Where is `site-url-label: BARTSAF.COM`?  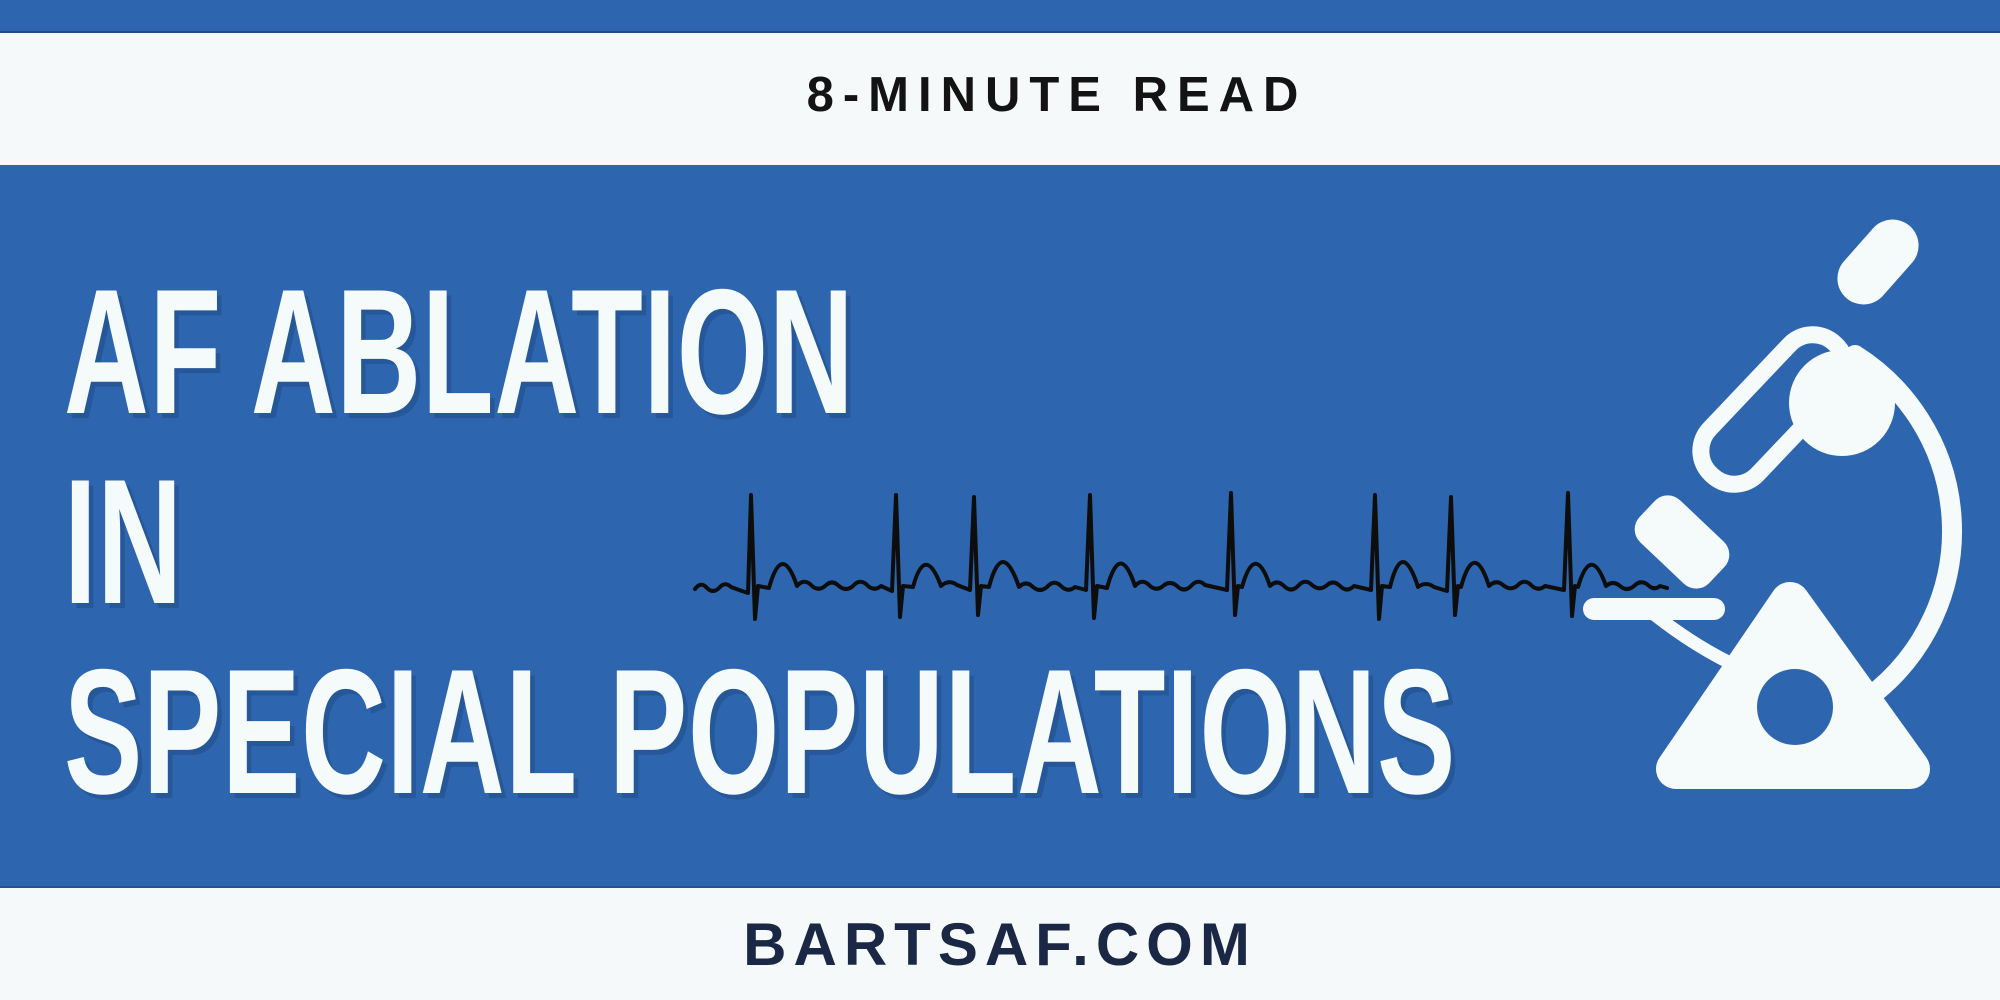
site-url-label: BARTSAF.COM is located at coordinates (1000, 944).